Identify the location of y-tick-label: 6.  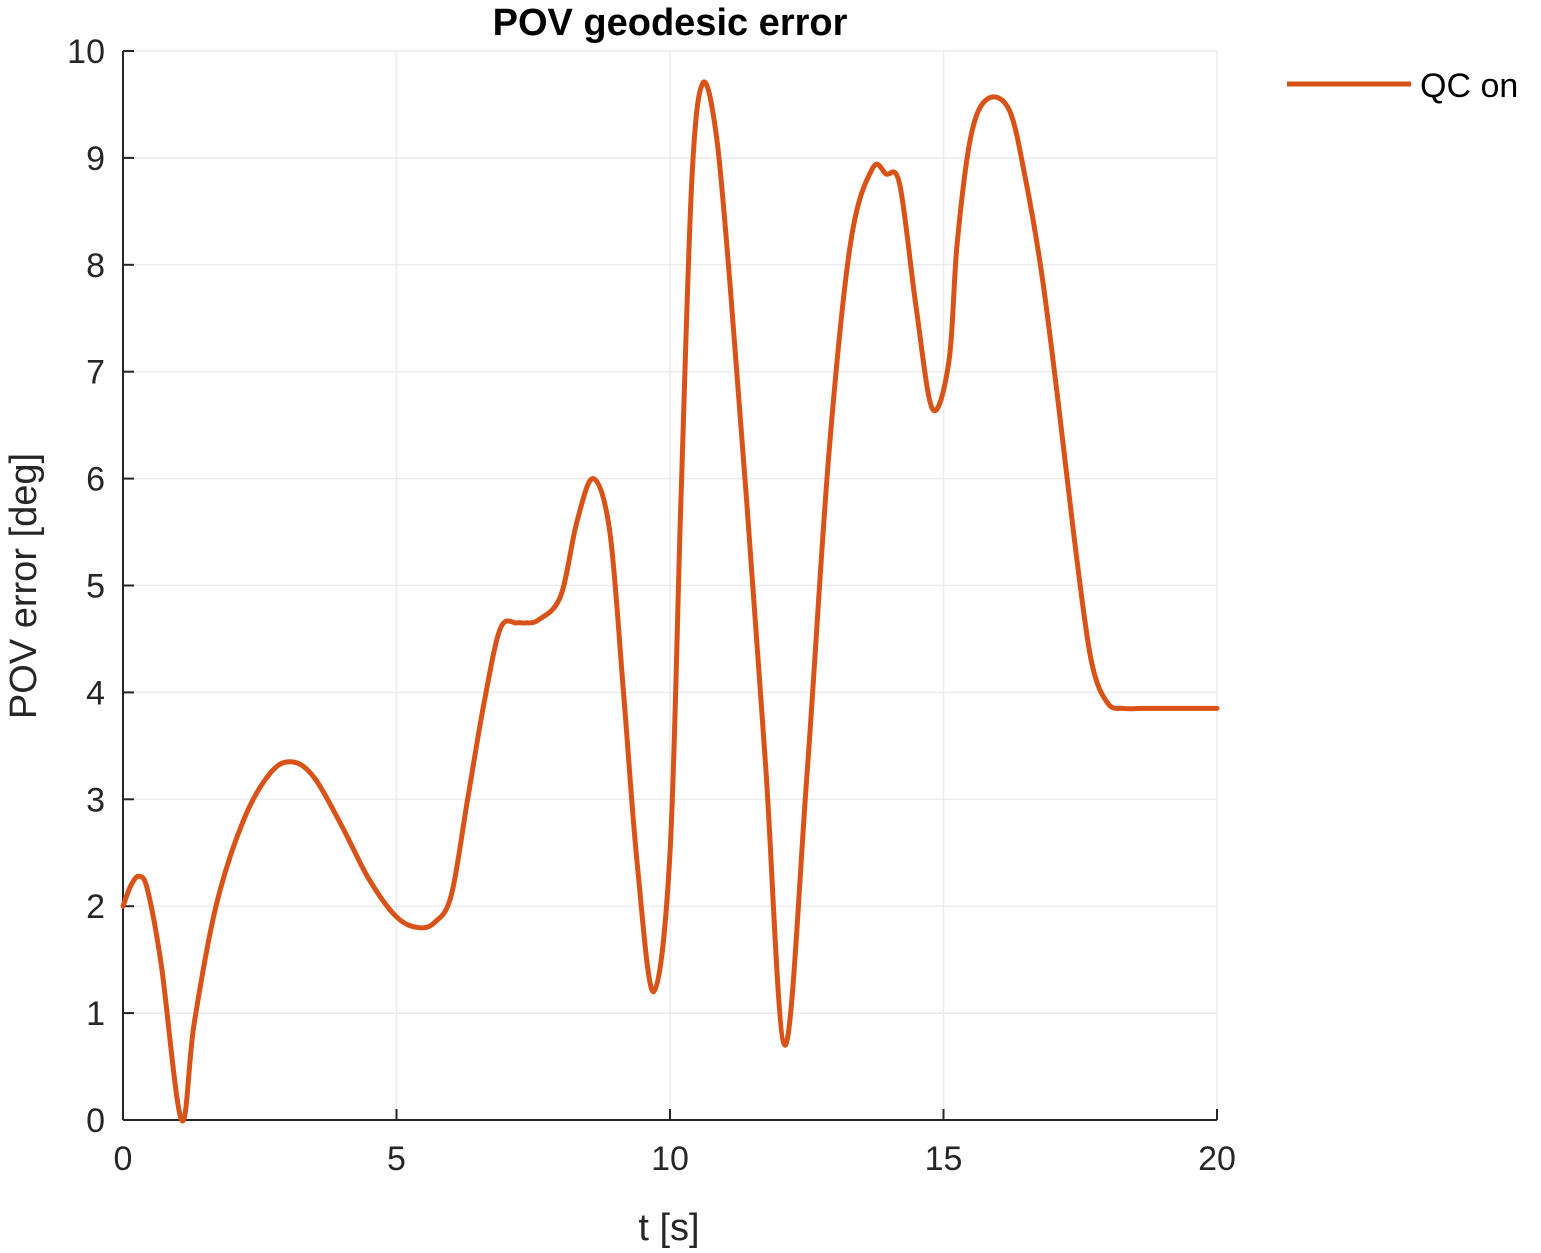
(95, 480).